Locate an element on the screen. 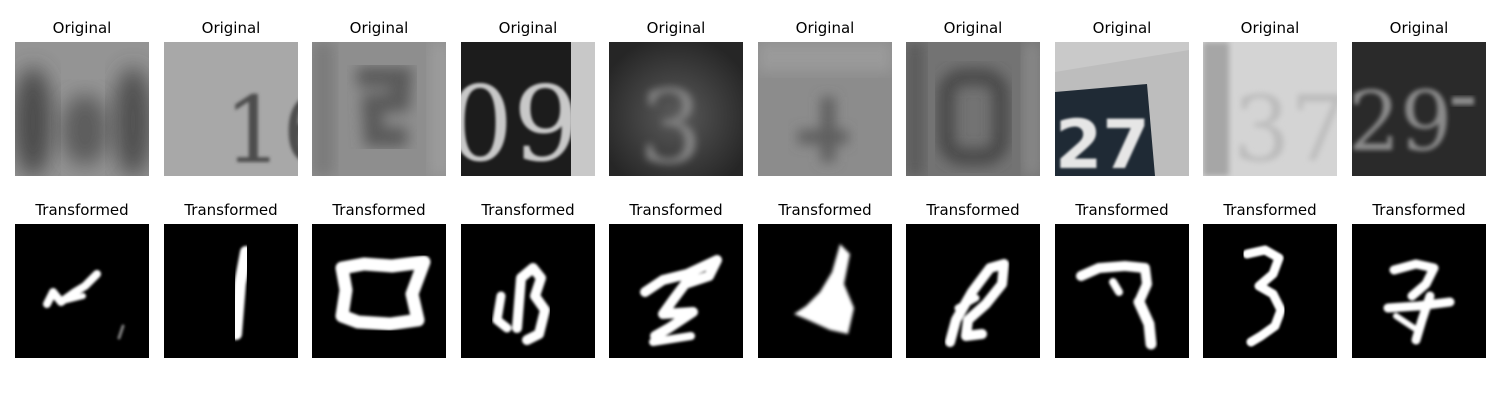 Image resolution: width=1500 pixels, height=400 pixels. original-cell: Original 3 is located at coordinates (676, 98).